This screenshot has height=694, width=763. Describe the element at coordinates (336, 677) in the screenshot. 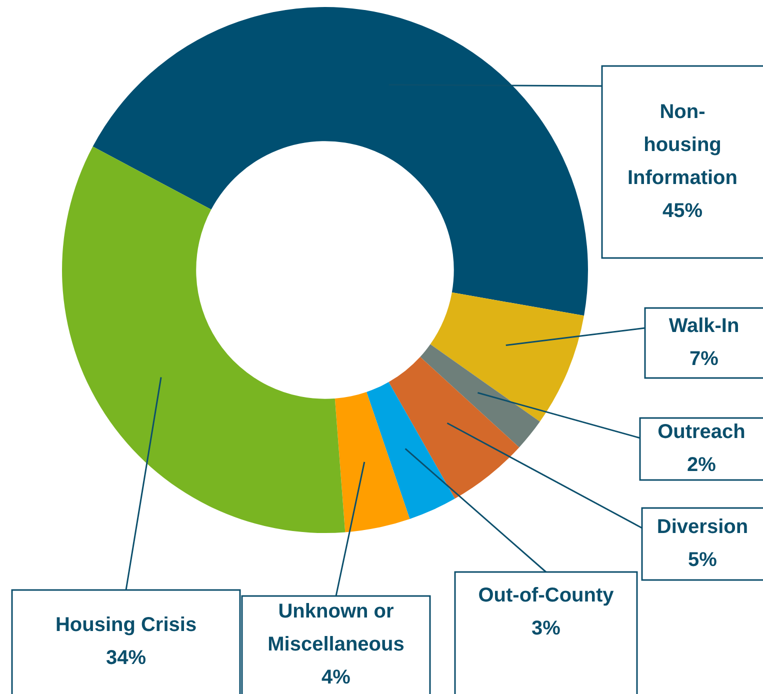

I see `data-label: 4%` at that location.